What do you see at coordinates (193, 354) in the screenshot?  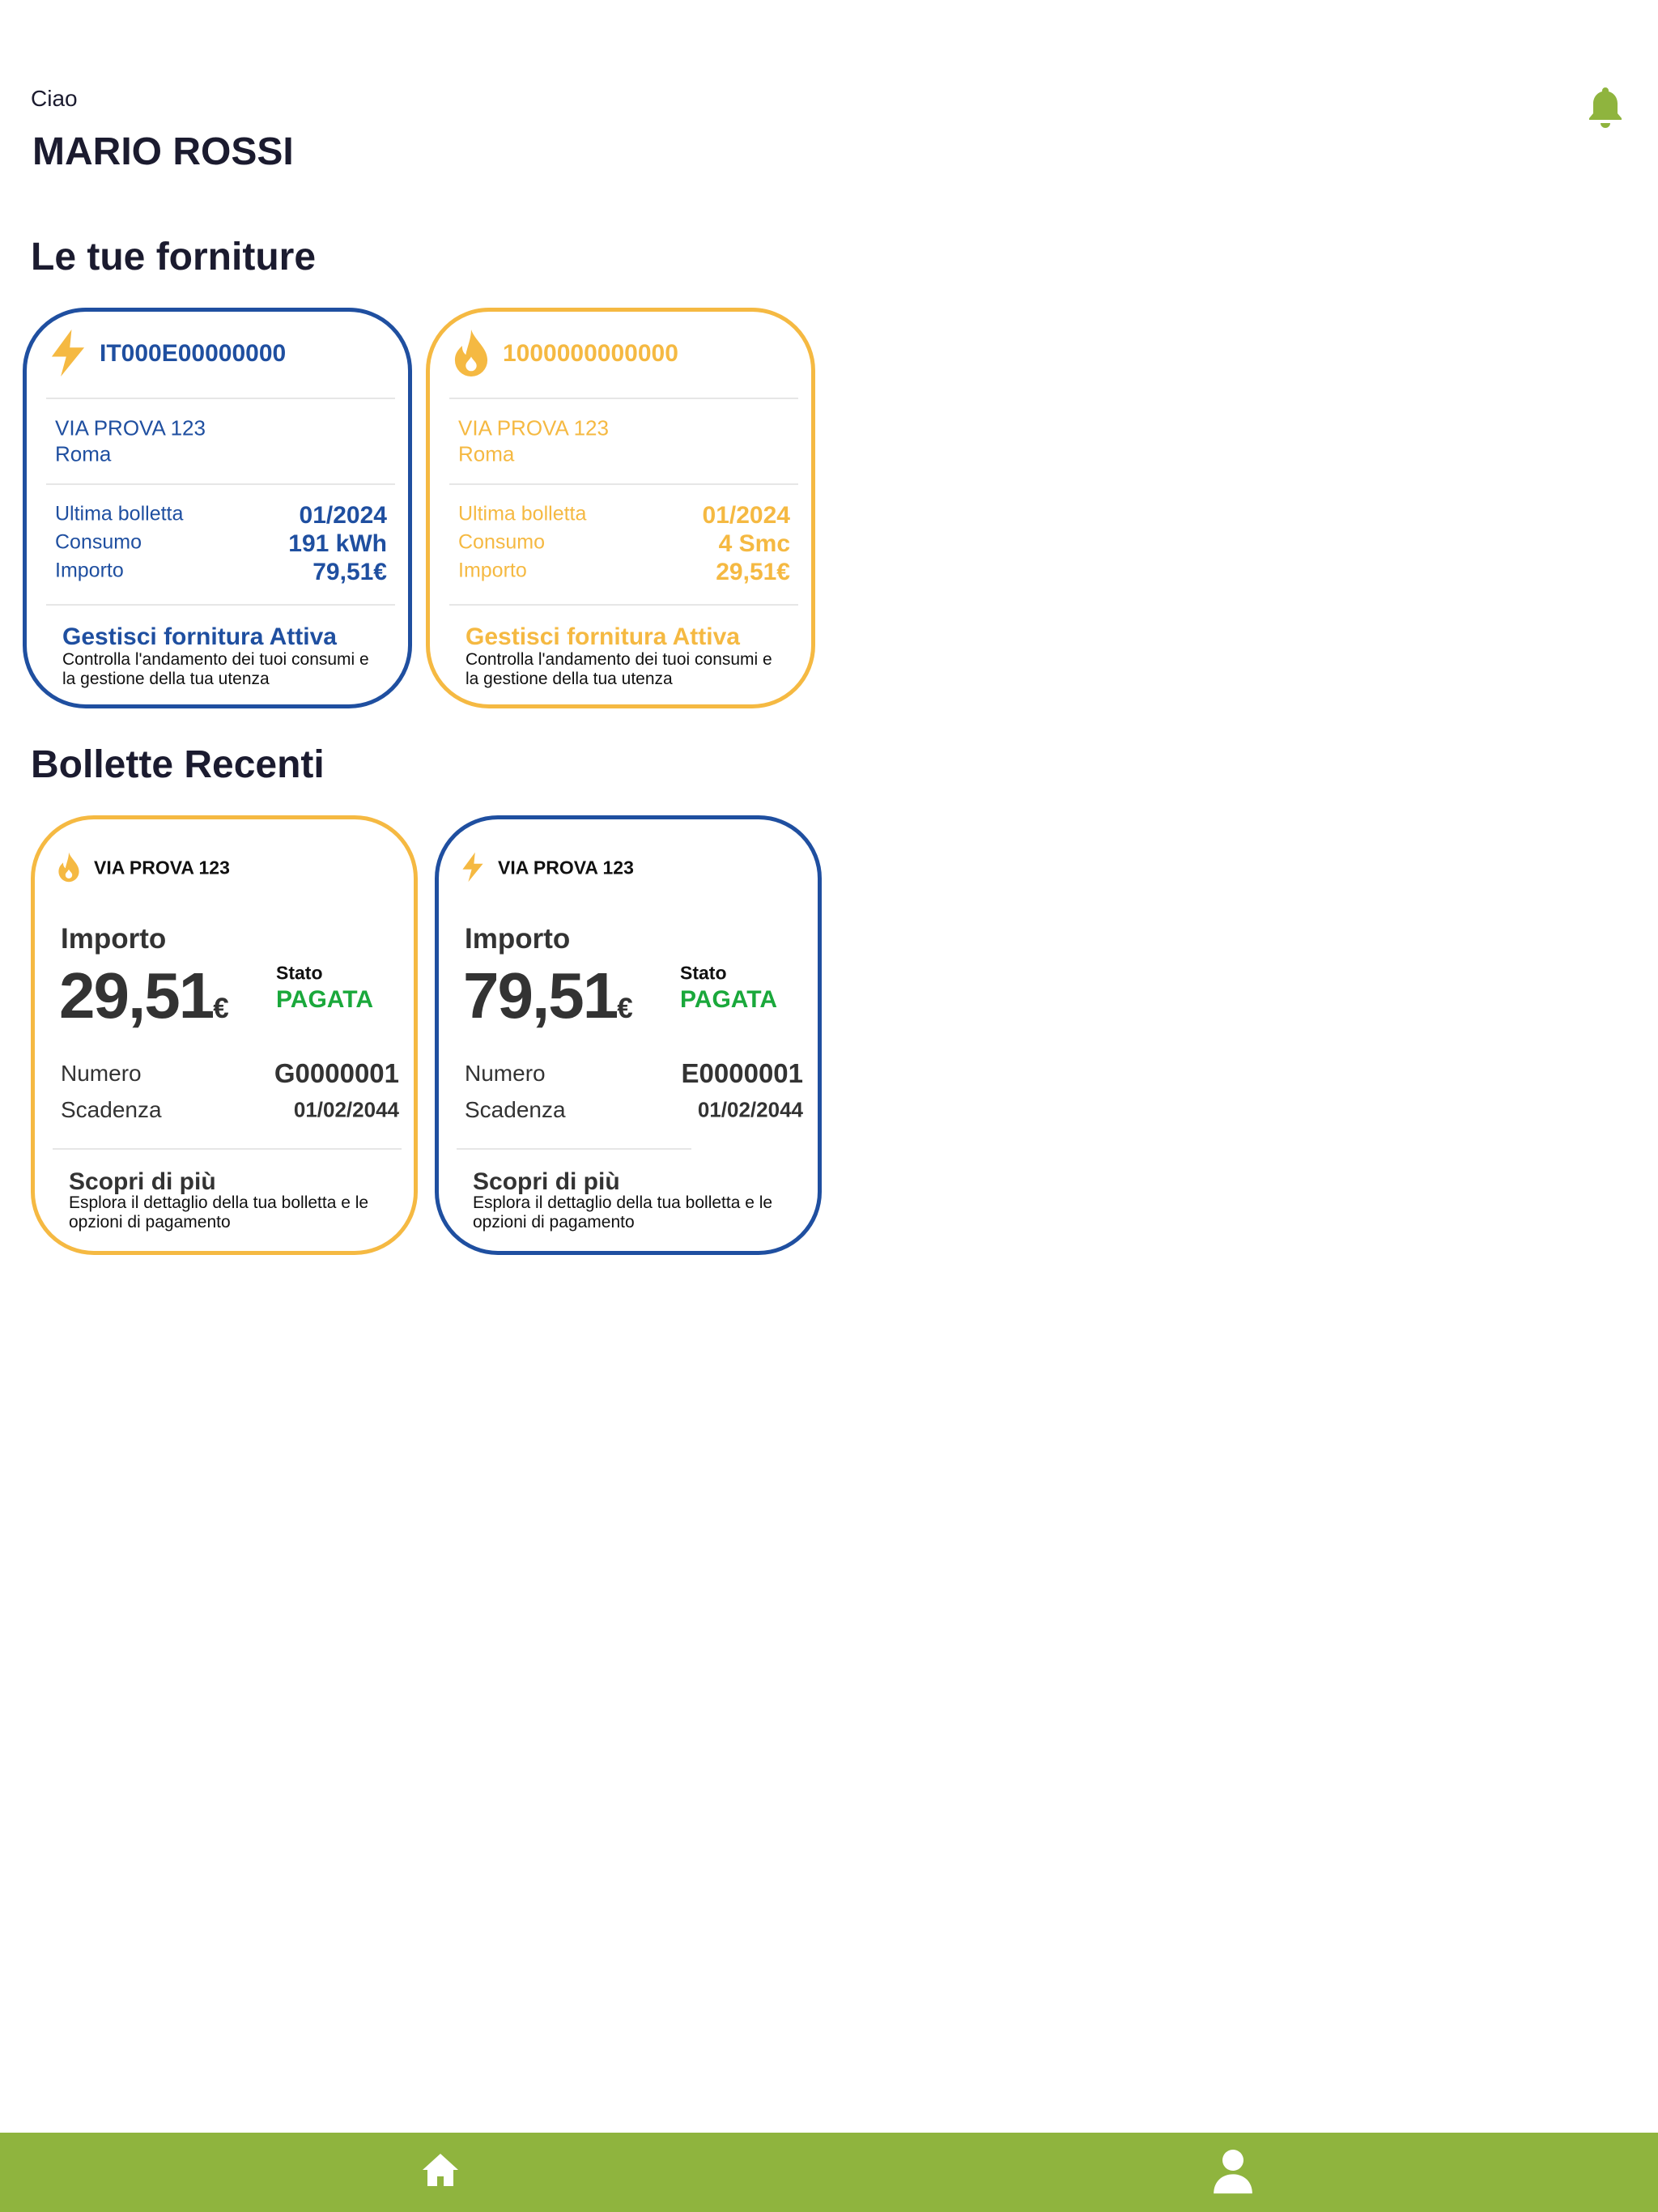 I see `supply-code: IT000E00000000` at bounding box center [193, 354].